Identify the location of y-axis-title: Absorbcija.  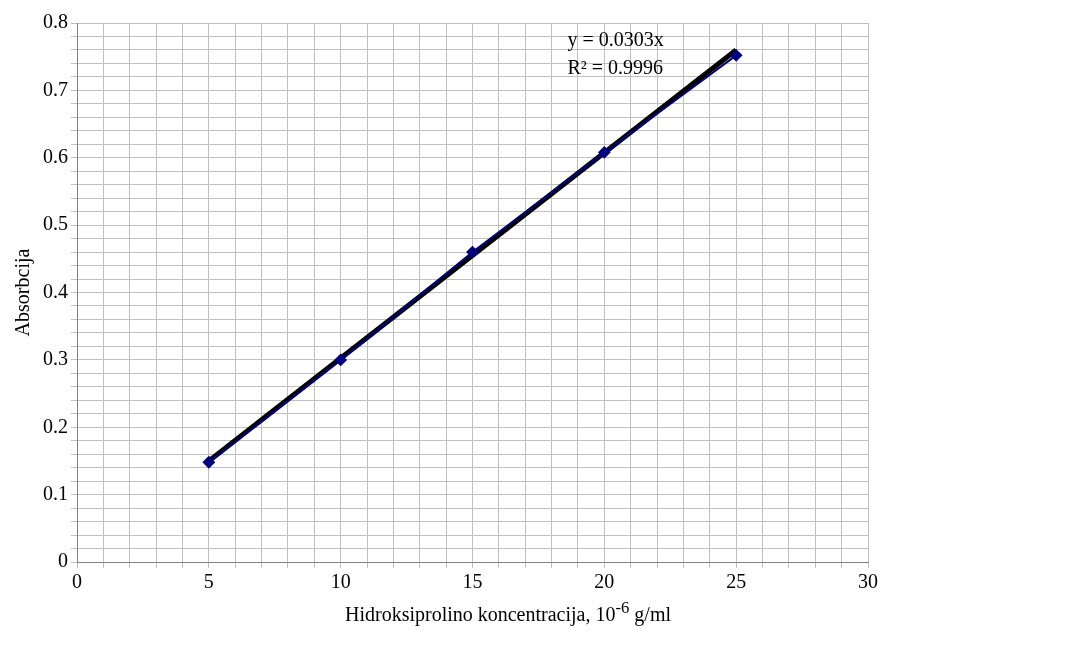
(23, 292).